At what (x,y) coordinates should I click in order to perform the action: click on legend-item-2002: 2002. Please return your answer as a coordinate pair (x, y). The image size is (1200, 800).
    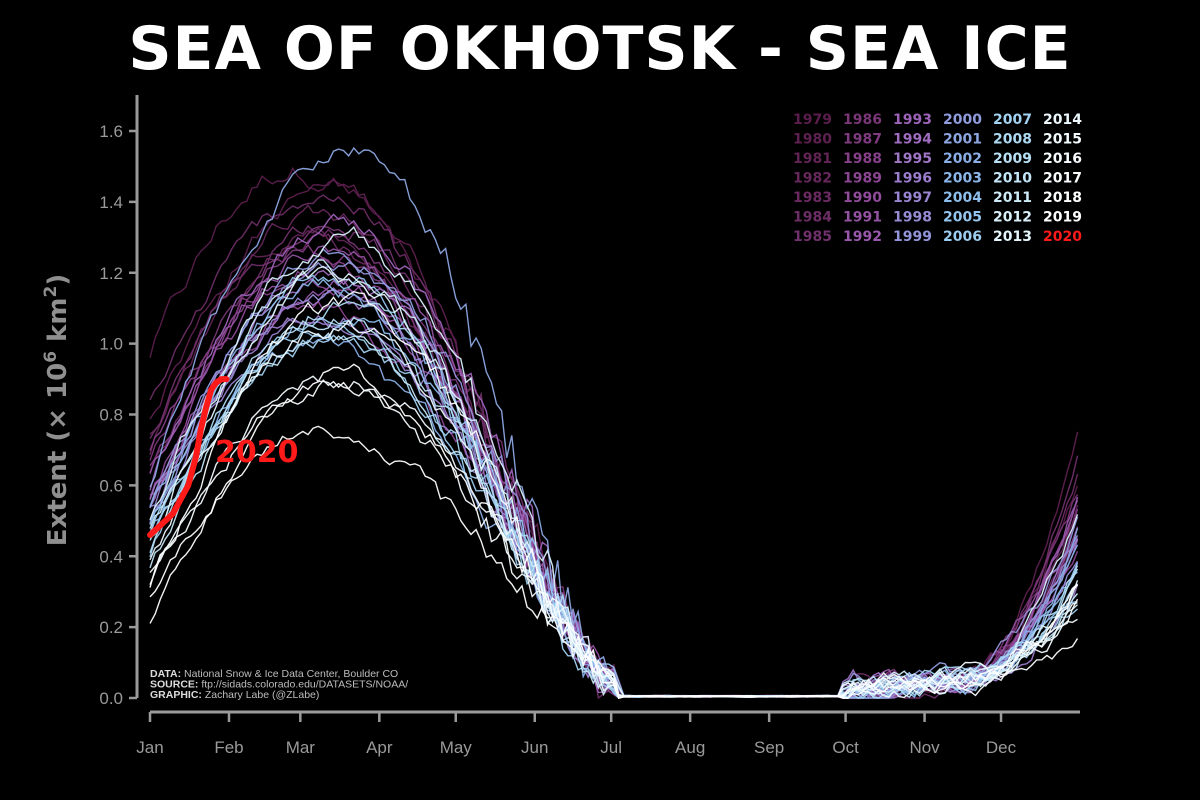
    Looking at the image, I should click on (962, 159).